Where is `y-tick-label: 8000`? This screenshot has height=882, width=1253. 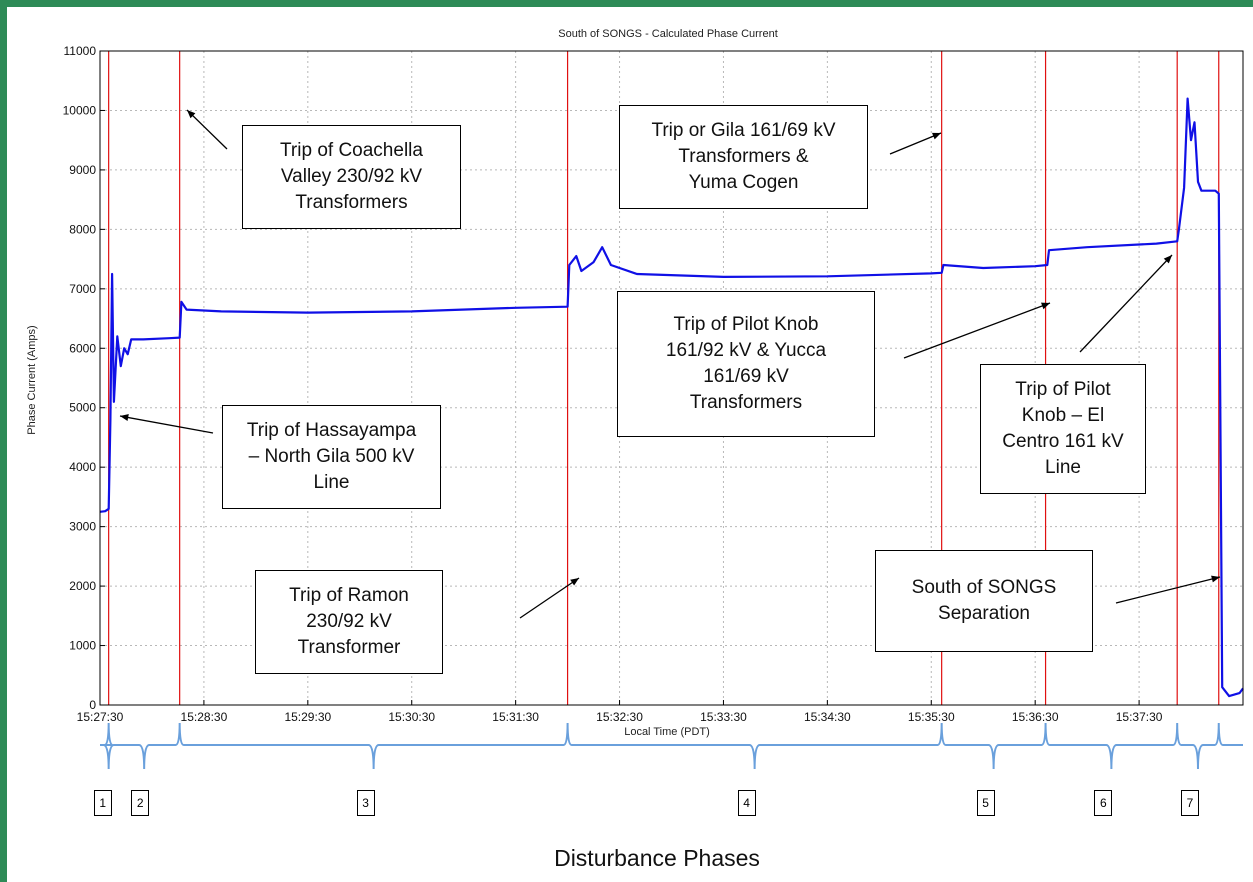 y-tick-label: 8000 is located at coordinates (82, 229).